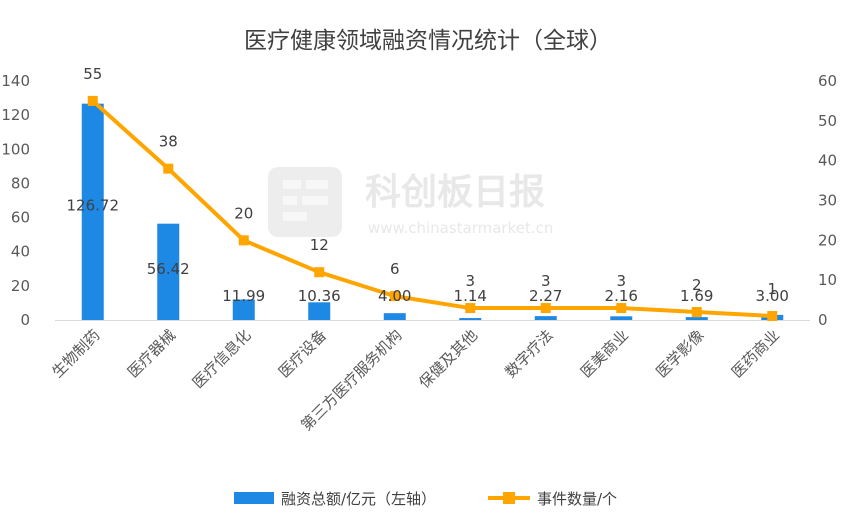 Image resolution: width=856 pixels, height=531 pixels. What do you see at coordinates (319, 296) in the screenshot?
I see `bar-value-label: 10.36` at bounding box center [319, 296].